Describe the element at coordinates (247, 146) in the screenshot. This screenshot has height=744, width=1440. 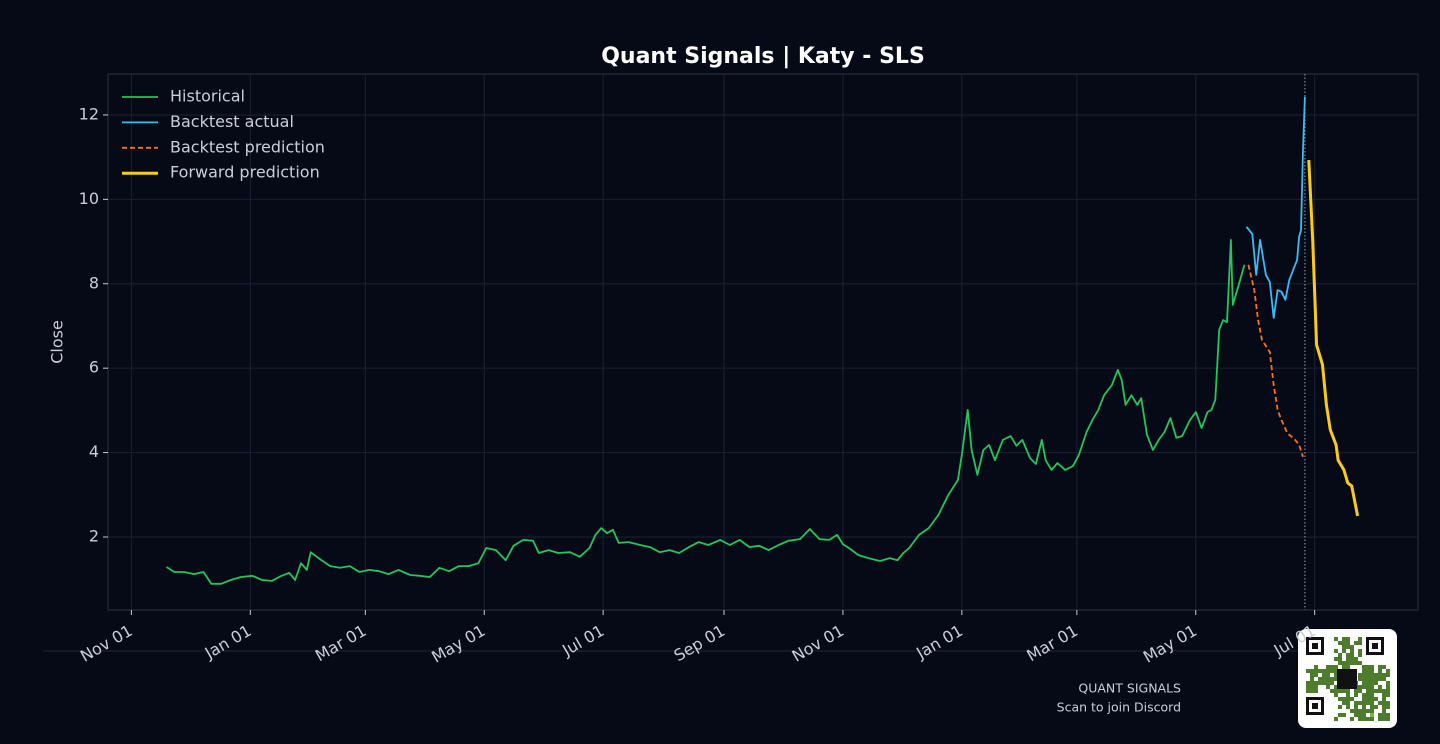
I see `legend-label: Backtest prediction` at that location.